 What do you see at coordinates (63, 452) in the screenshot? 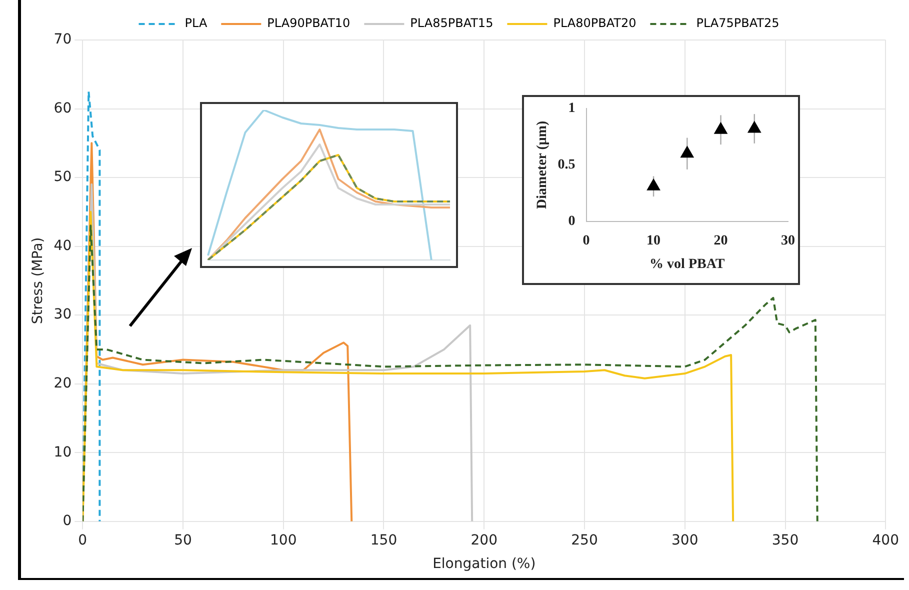
I see `y-tick-label: 10` at bounding box center [63, 452].